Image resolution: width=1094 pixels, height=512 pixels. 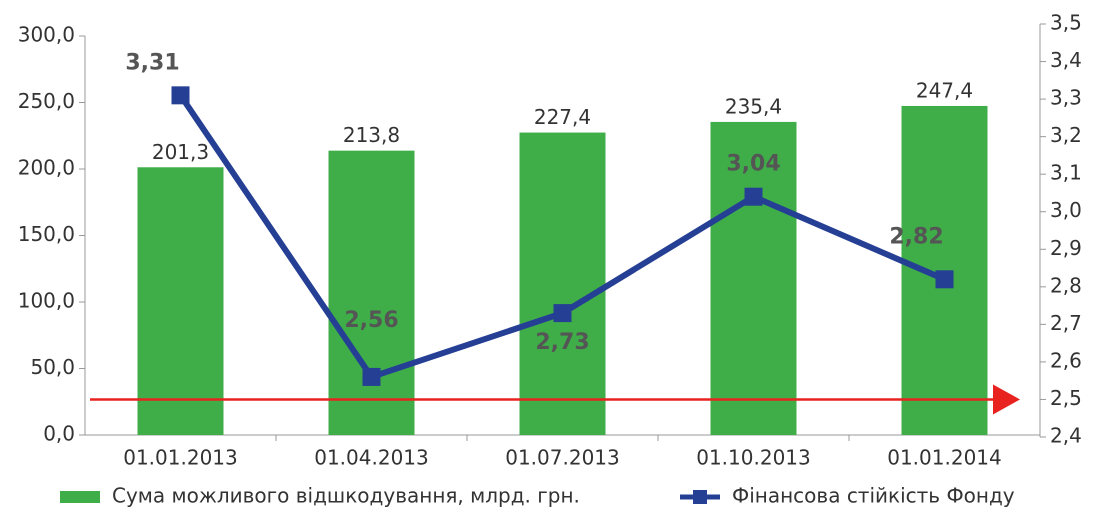 I want to click on y2-tick-label: 2,5, so click(x=1066, y=398).